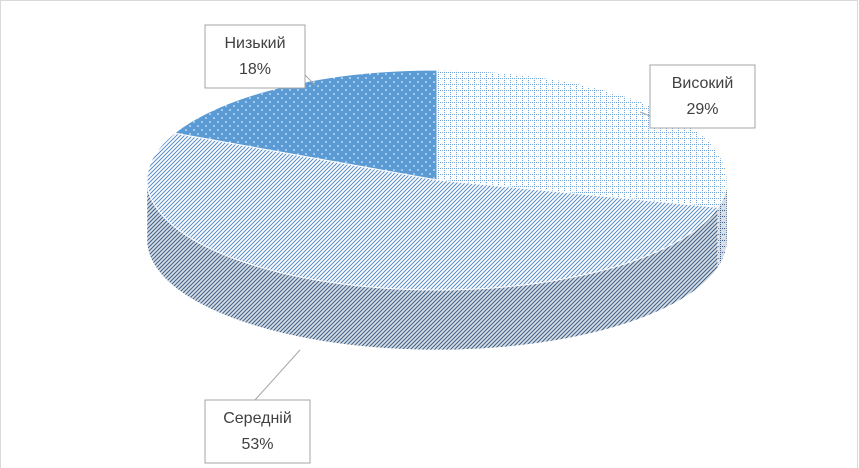 This screenshot has height=468, width=859. Describe the element at coordinates (255, 69) in the screenshot. I see `label-value: 18%` at that location.